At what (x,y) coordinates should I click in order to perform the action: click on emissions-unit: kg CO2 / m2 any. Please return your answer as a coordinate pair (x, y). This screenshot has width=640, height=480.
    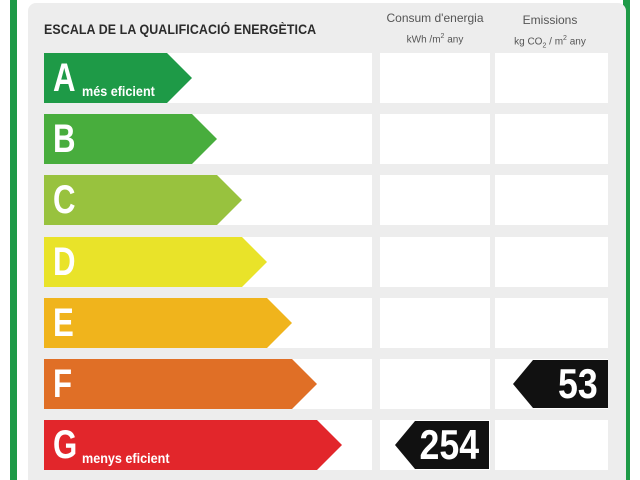
    Looking at the image, I should click on (550, 42).